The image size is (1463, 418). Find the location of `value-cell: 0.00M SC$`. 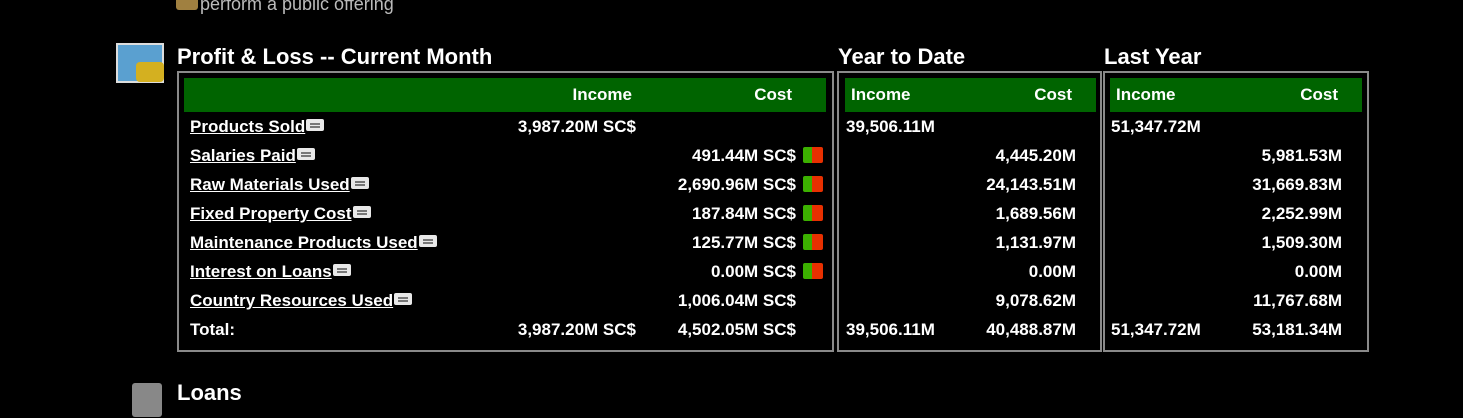

value-cell: 0.00M SC$ is located at coordinates (753, 271).